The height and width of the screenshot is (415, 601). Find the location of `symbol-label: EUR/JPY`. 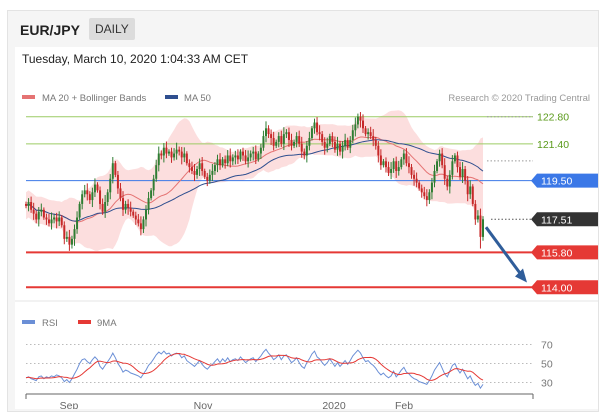

symbol-label: EUR/JPY is located at coordinates (50, 30).